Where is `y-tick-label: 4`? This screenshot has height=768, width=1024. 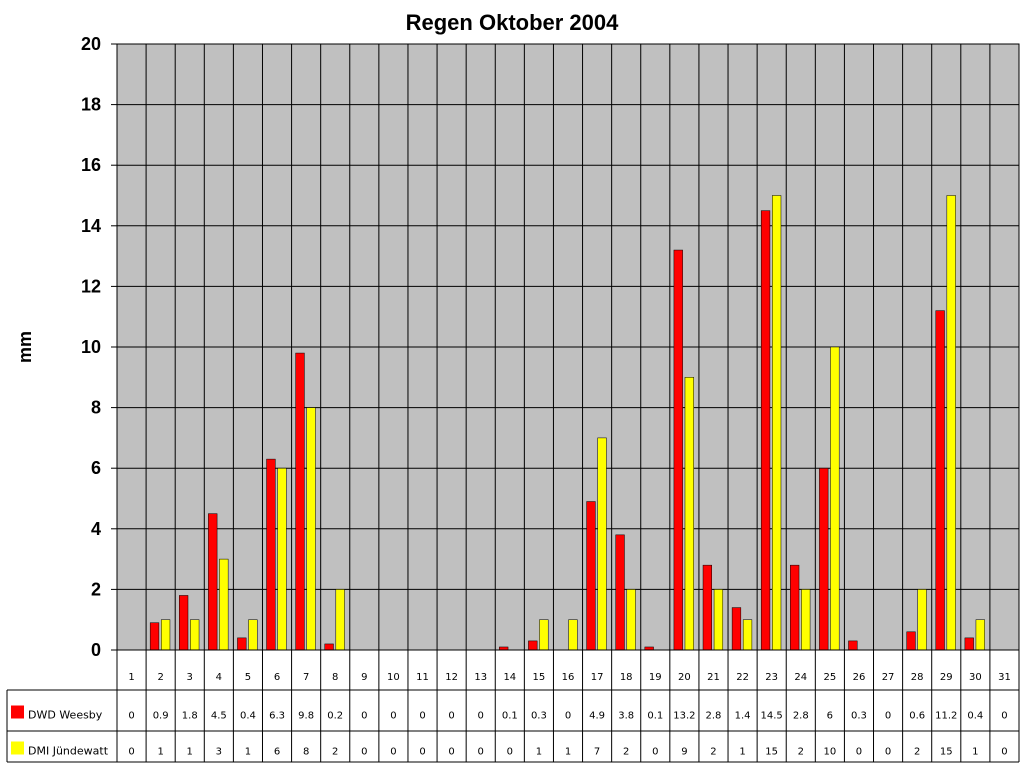 y-tick-label: 4 is located at coordinates (96, 529).